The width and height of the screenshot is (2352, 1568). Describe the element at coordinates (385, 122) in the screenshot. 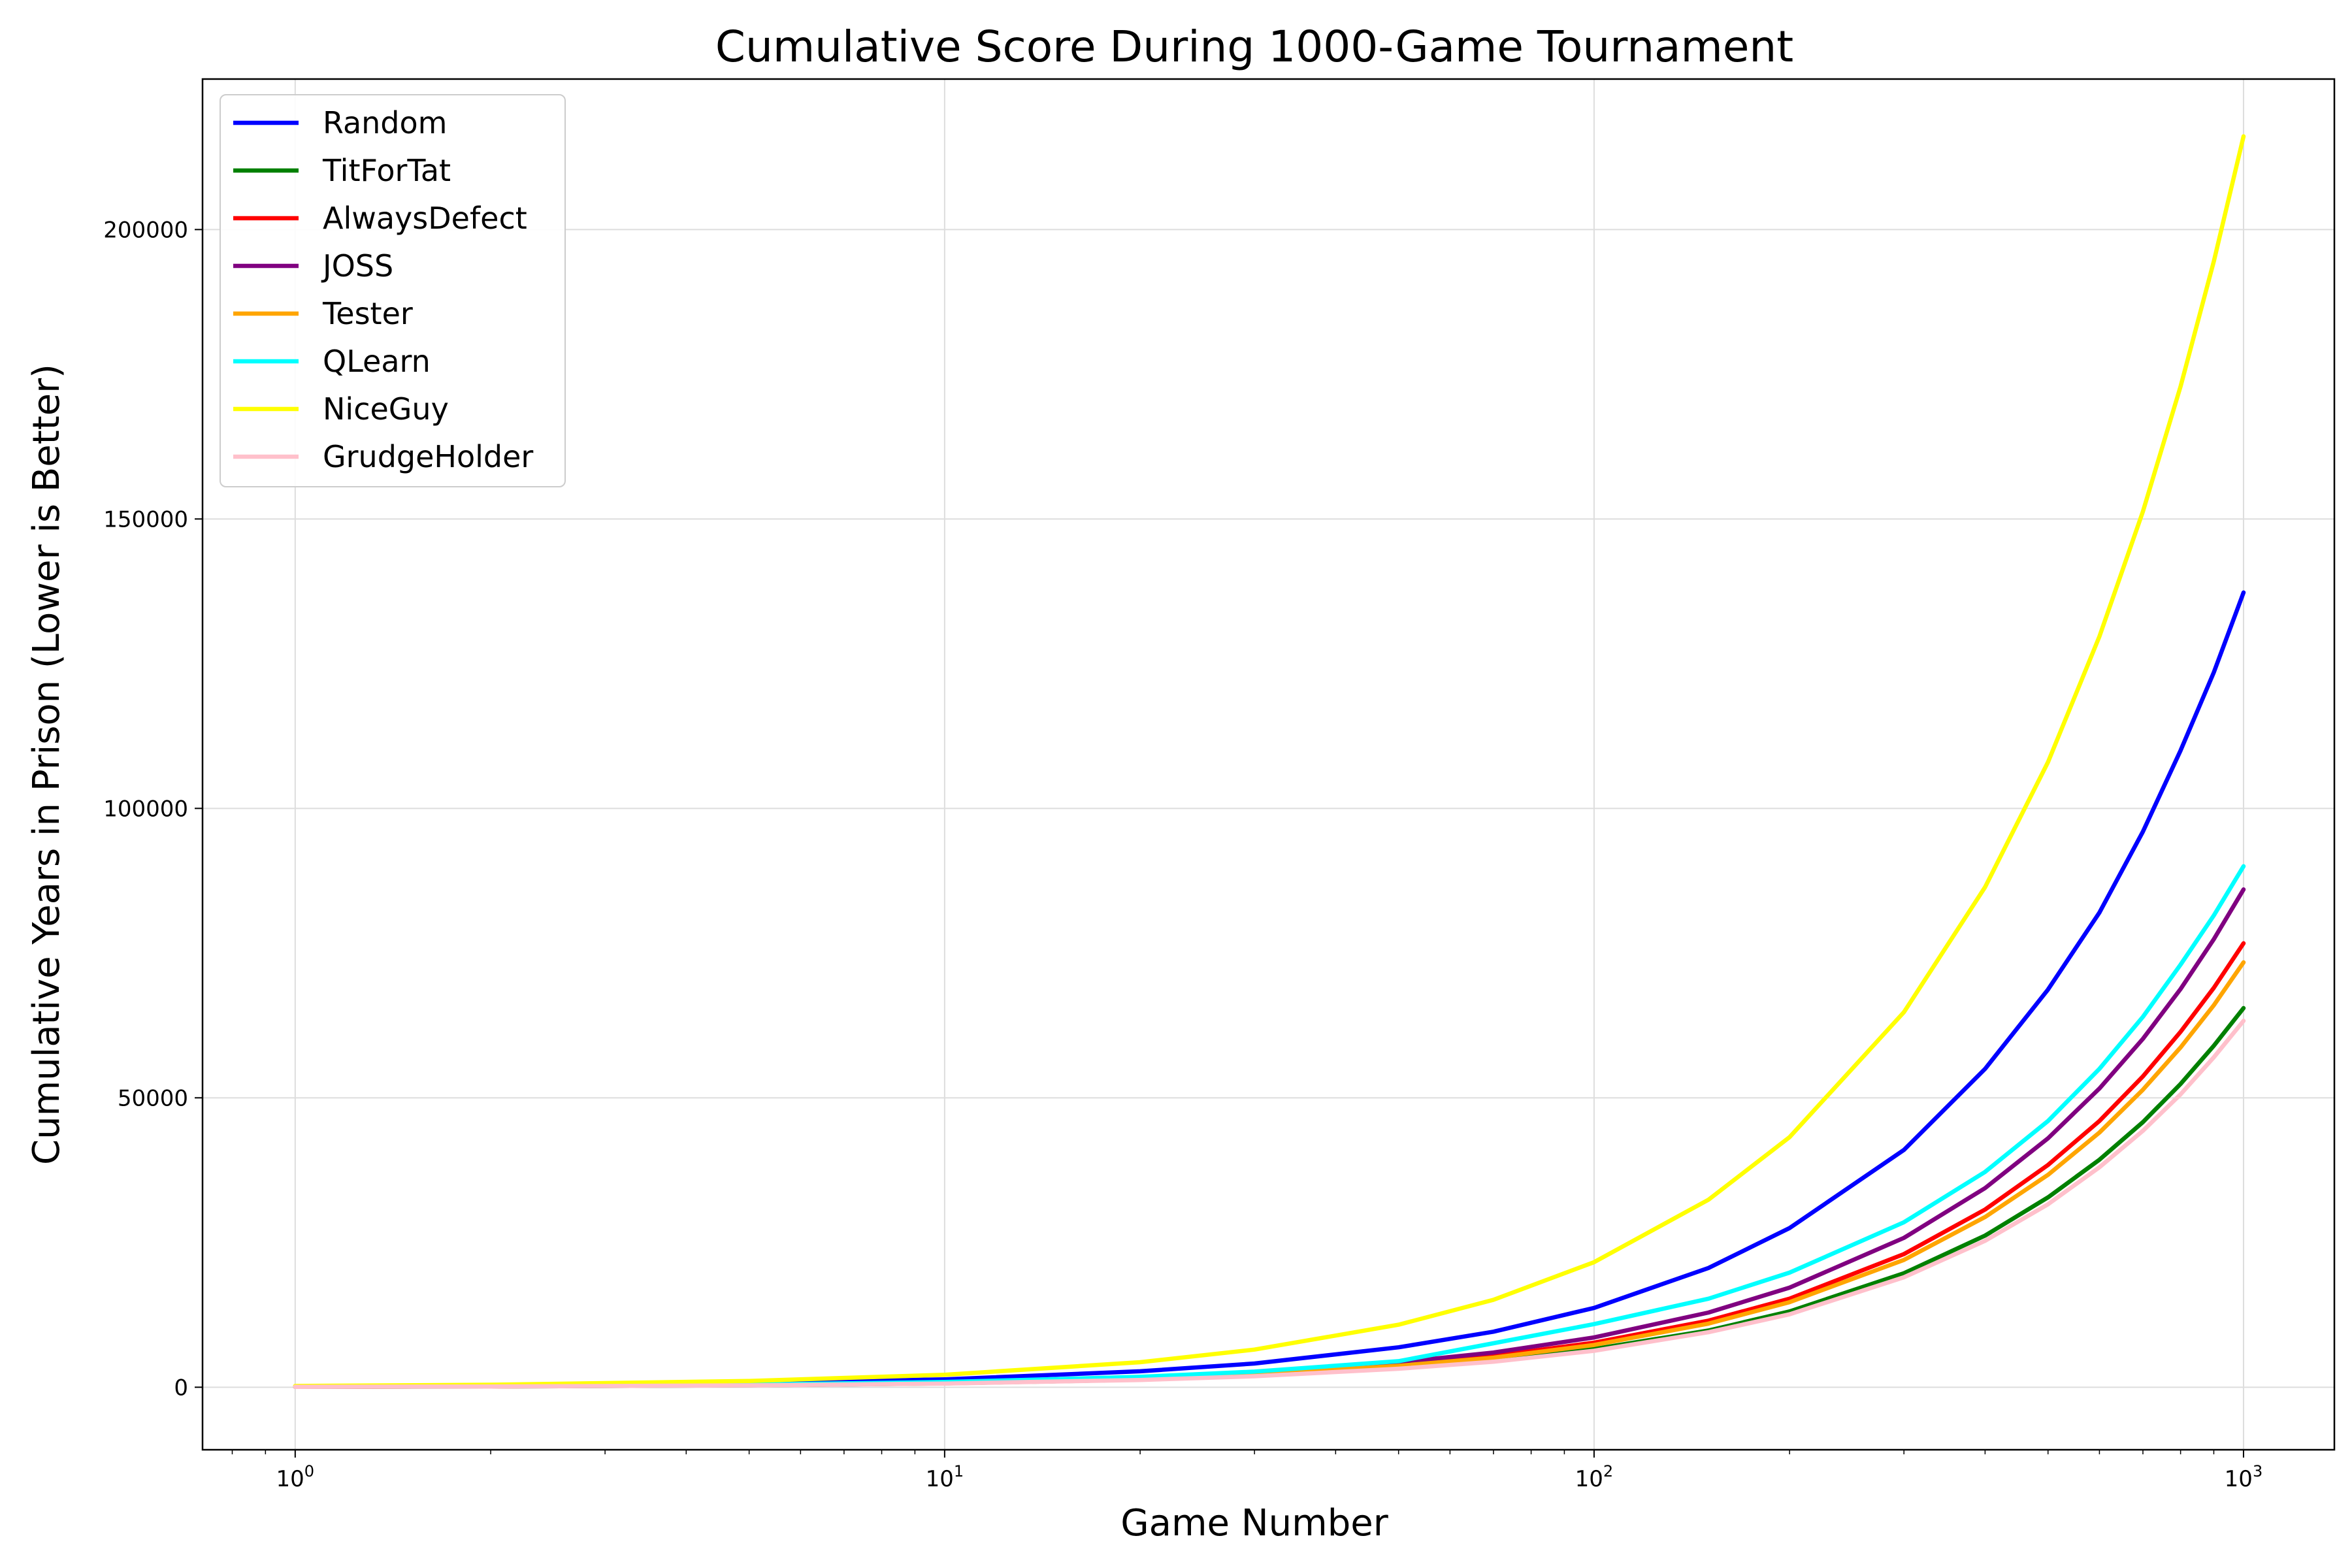

I see `legend-label: Random` at that location.